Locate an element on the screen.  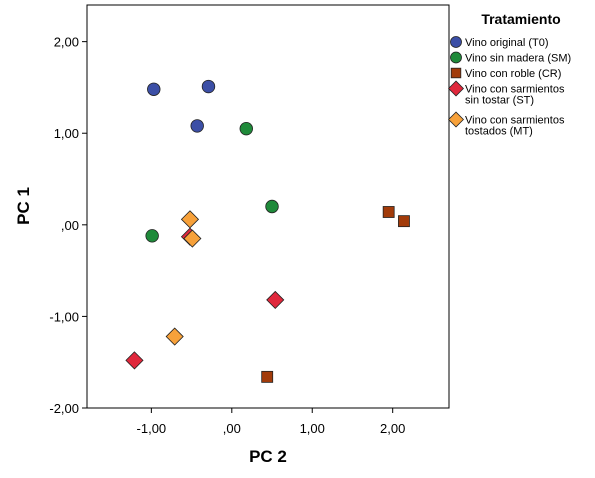
legend-label: sin tostar (ST) is located at coordinates (499, 101).